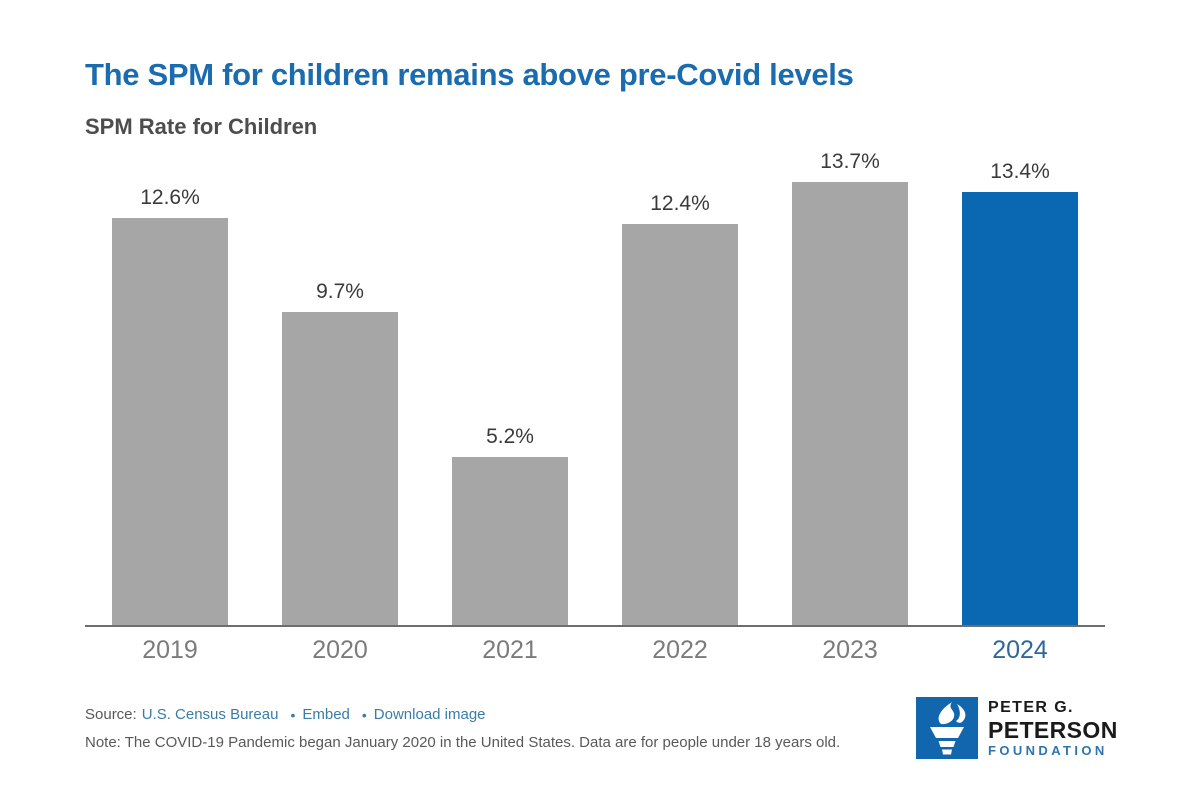  What do you see at coordinates (340, 650) in the screenshot?
I see `x-axis-label-2020: 2020` at bounding box center [340, 650].